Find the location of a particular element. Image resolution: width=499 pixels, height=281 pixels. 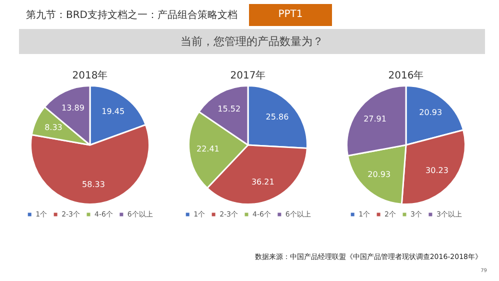

data-label: 19.45 is located at coordinates (113, 111).